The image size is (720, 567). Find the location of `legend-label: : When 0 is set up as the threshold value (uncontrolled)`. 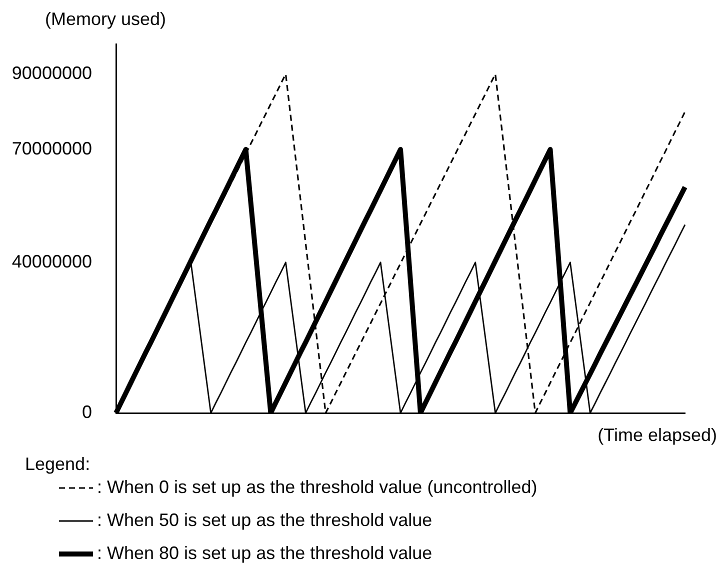

legend-label: : When 0 is set up as the threshold value (uncontrolled) is located at coordinates (317, 487).